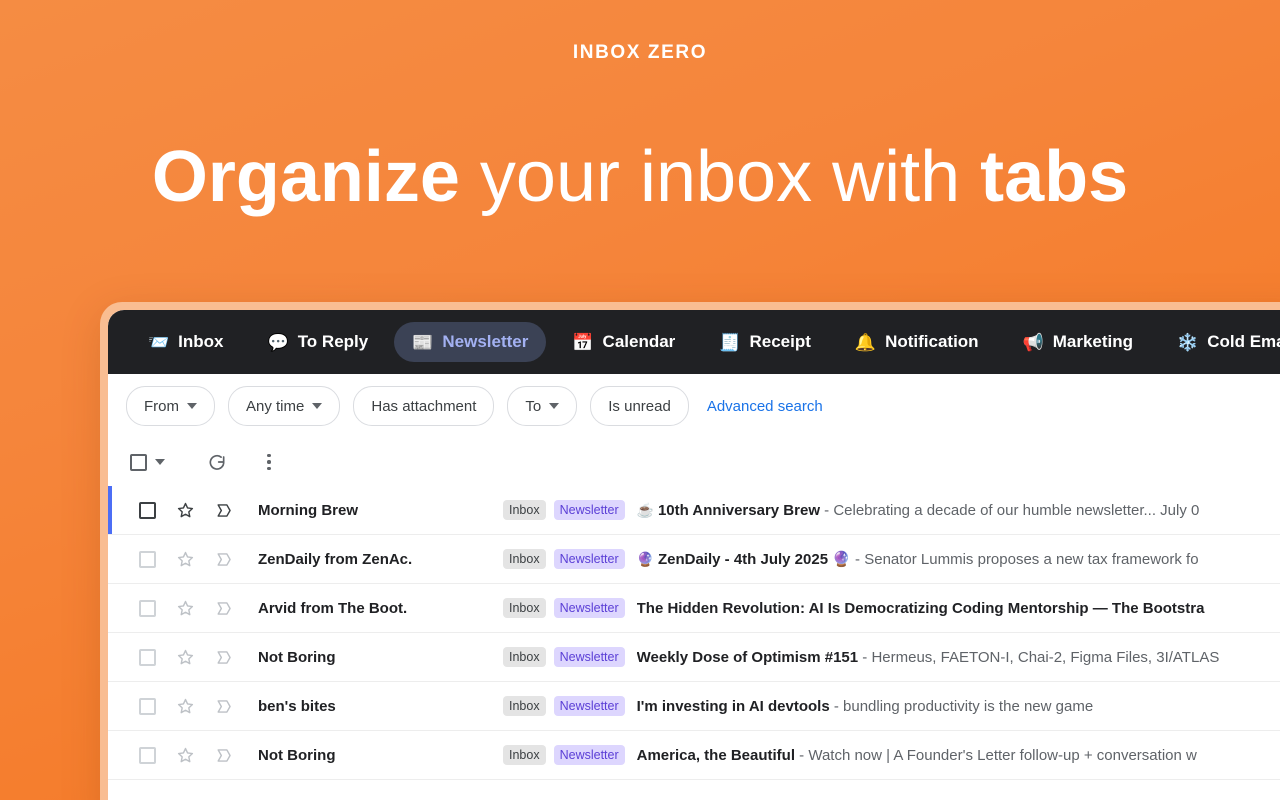 The height and width of the screenshot is (800, 1280). Describe the element at coordinates (694, 462) in the screenshot. I see `list-action-toolbar` at that location.